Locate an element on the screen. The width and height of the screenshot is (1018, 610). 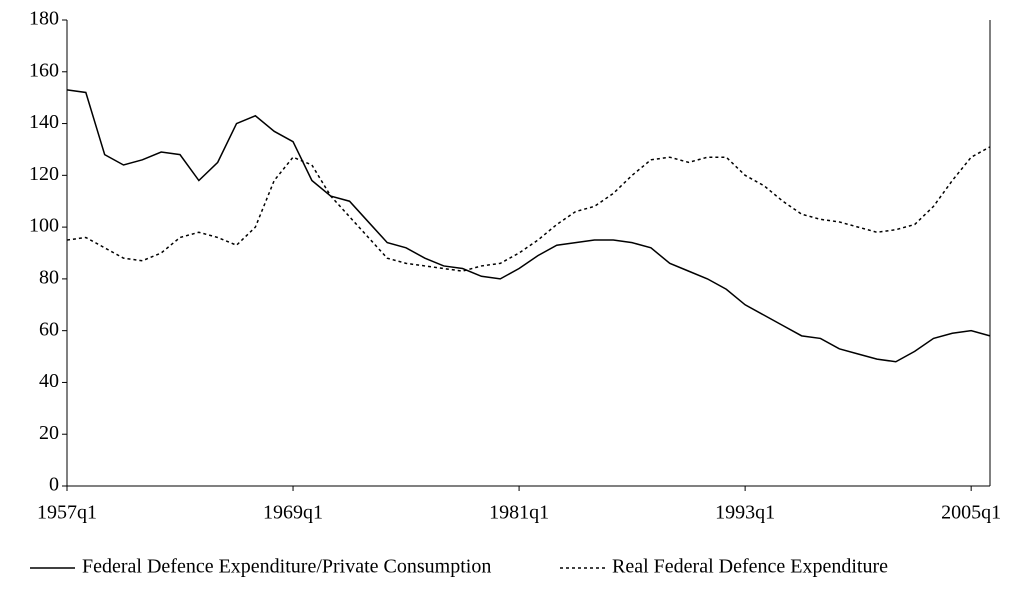
x-tick-label: 1957q1 is located at coordinates (67, 513).